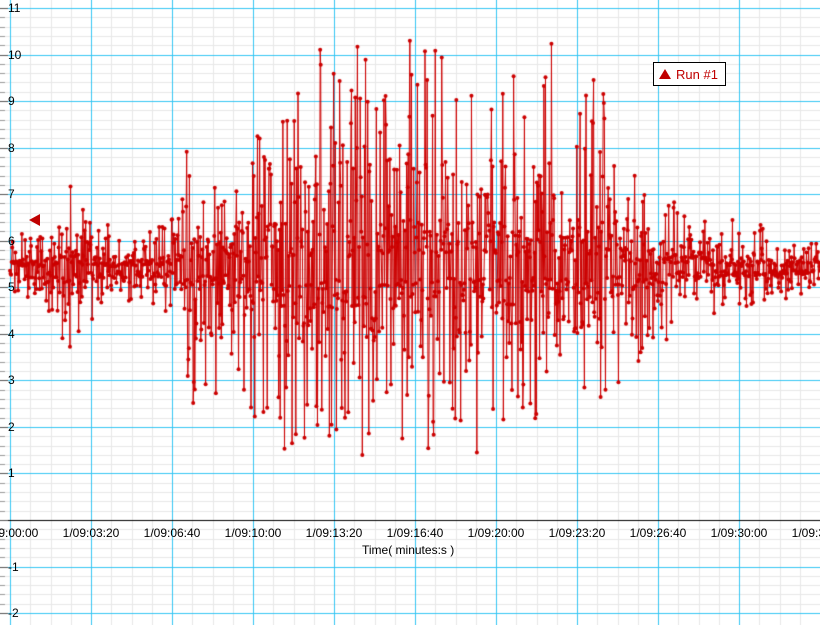  I want to click on x-axis-tick-label: 1/09:06:40, so click(172, 533).